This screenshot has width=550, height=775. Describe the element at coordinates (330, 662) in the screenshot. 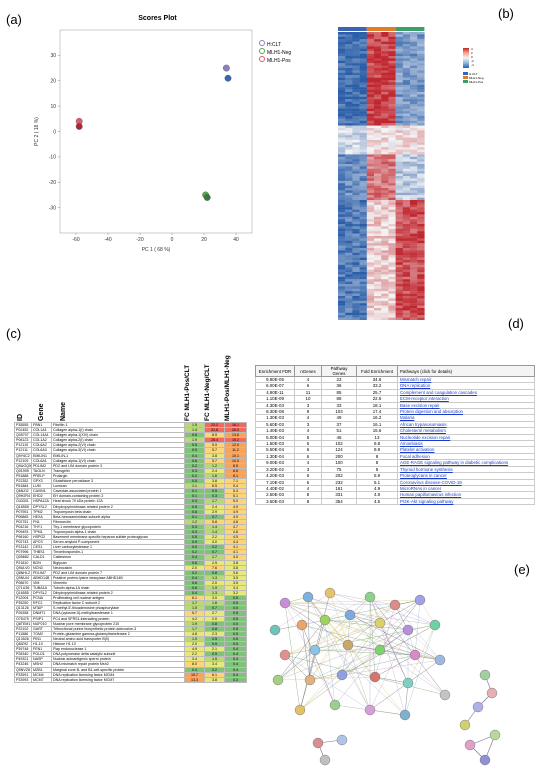

I see `network-edge` at that location.